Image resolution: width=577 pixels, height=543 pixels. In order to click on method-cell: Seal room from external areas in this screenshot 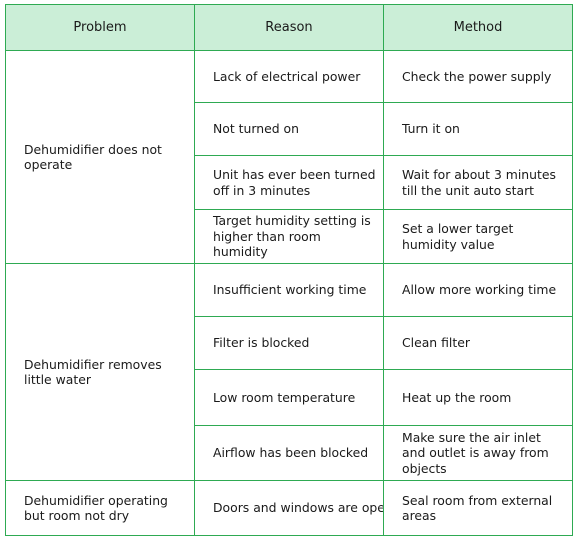, I will do `click(478, 508)`.